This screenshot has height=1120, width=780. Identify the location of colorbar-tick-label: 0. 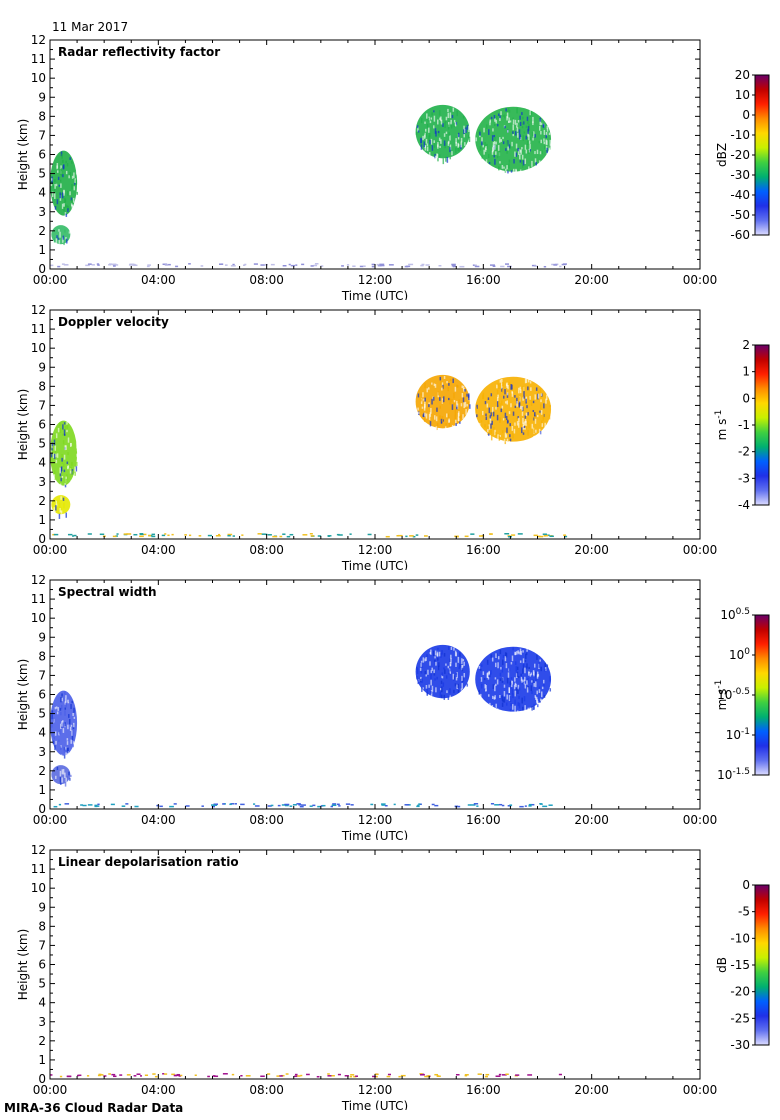
(746, 115).